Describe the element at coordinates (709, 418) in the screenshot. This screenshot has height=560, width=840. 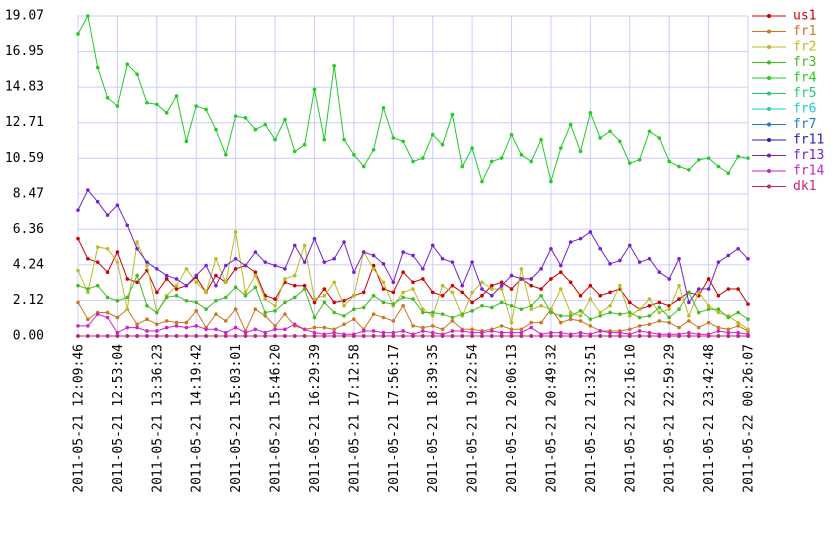
I see `x-tick-label: 2011-05-21 23:42:48` at that location.